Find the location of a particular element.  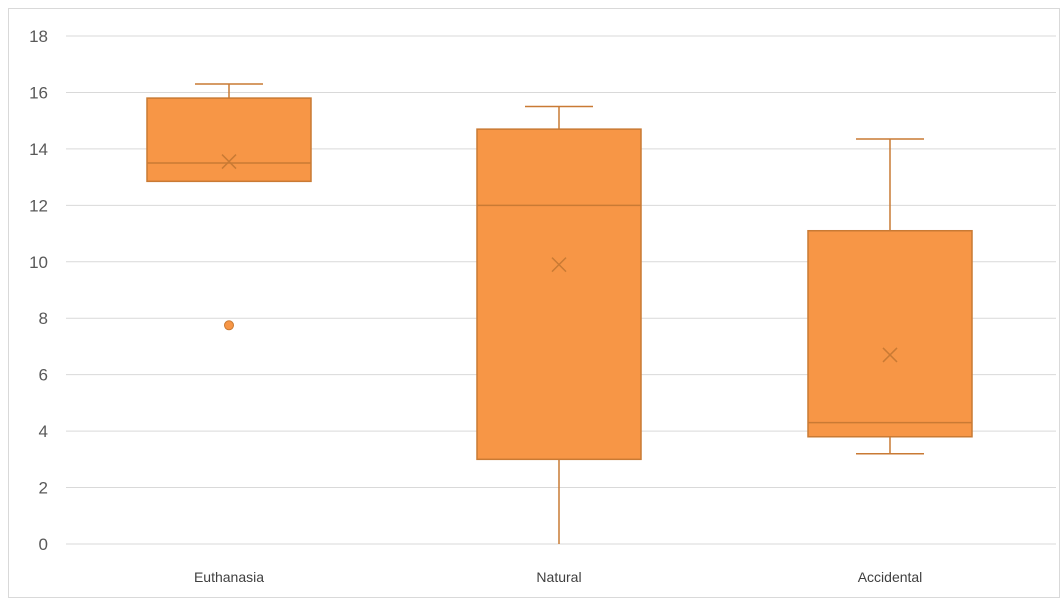

y-tick-label: 0 is located at coordinates (43, 544).